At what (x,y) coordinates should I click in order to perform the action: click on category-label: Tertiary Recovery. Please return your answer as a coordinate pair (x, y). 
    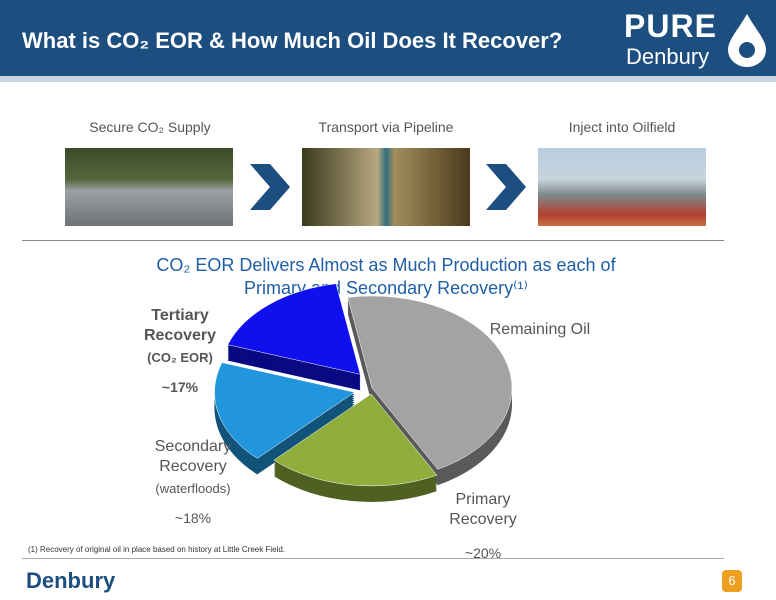
    Looking at the image, I should click on (180, 325).